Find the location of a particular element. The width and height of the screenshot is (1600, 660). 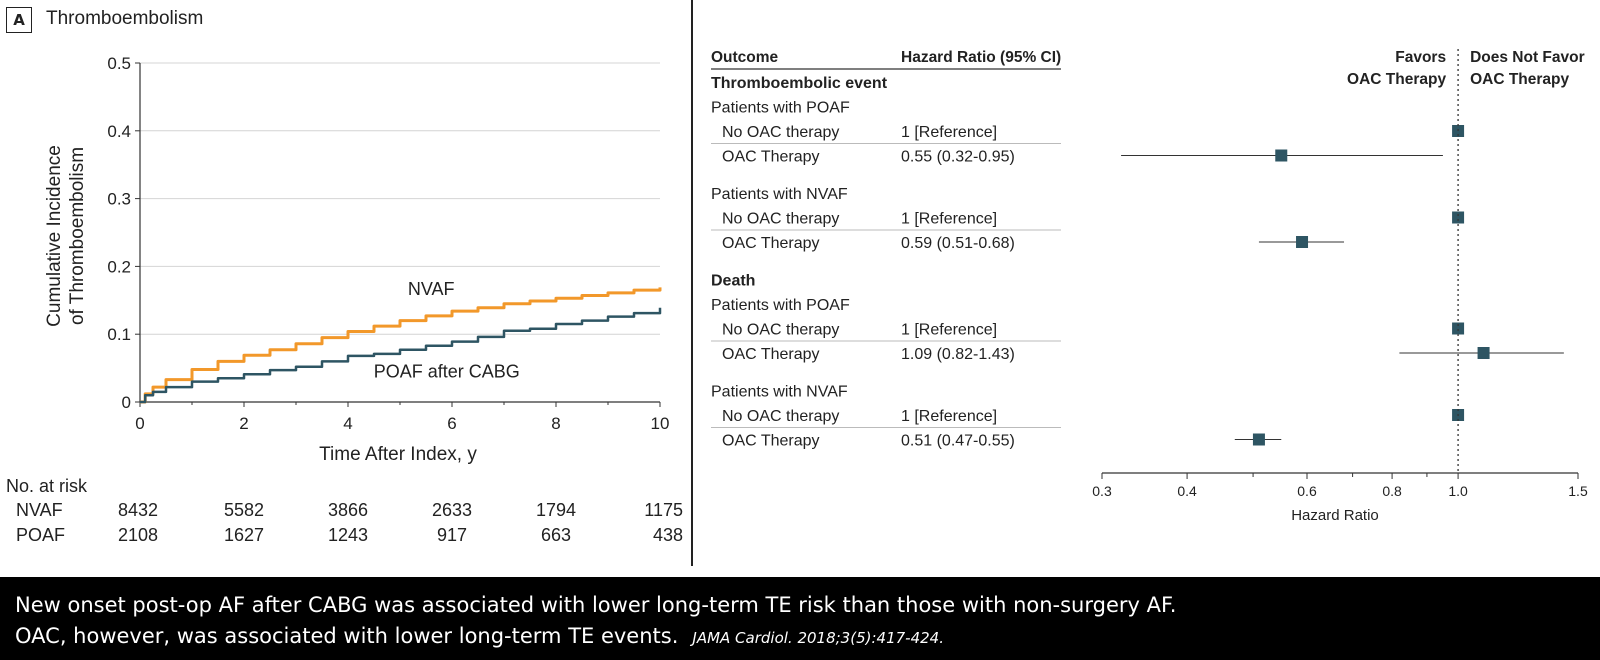

y-tick-label: 0.2 is located at coordinates (119, 266).